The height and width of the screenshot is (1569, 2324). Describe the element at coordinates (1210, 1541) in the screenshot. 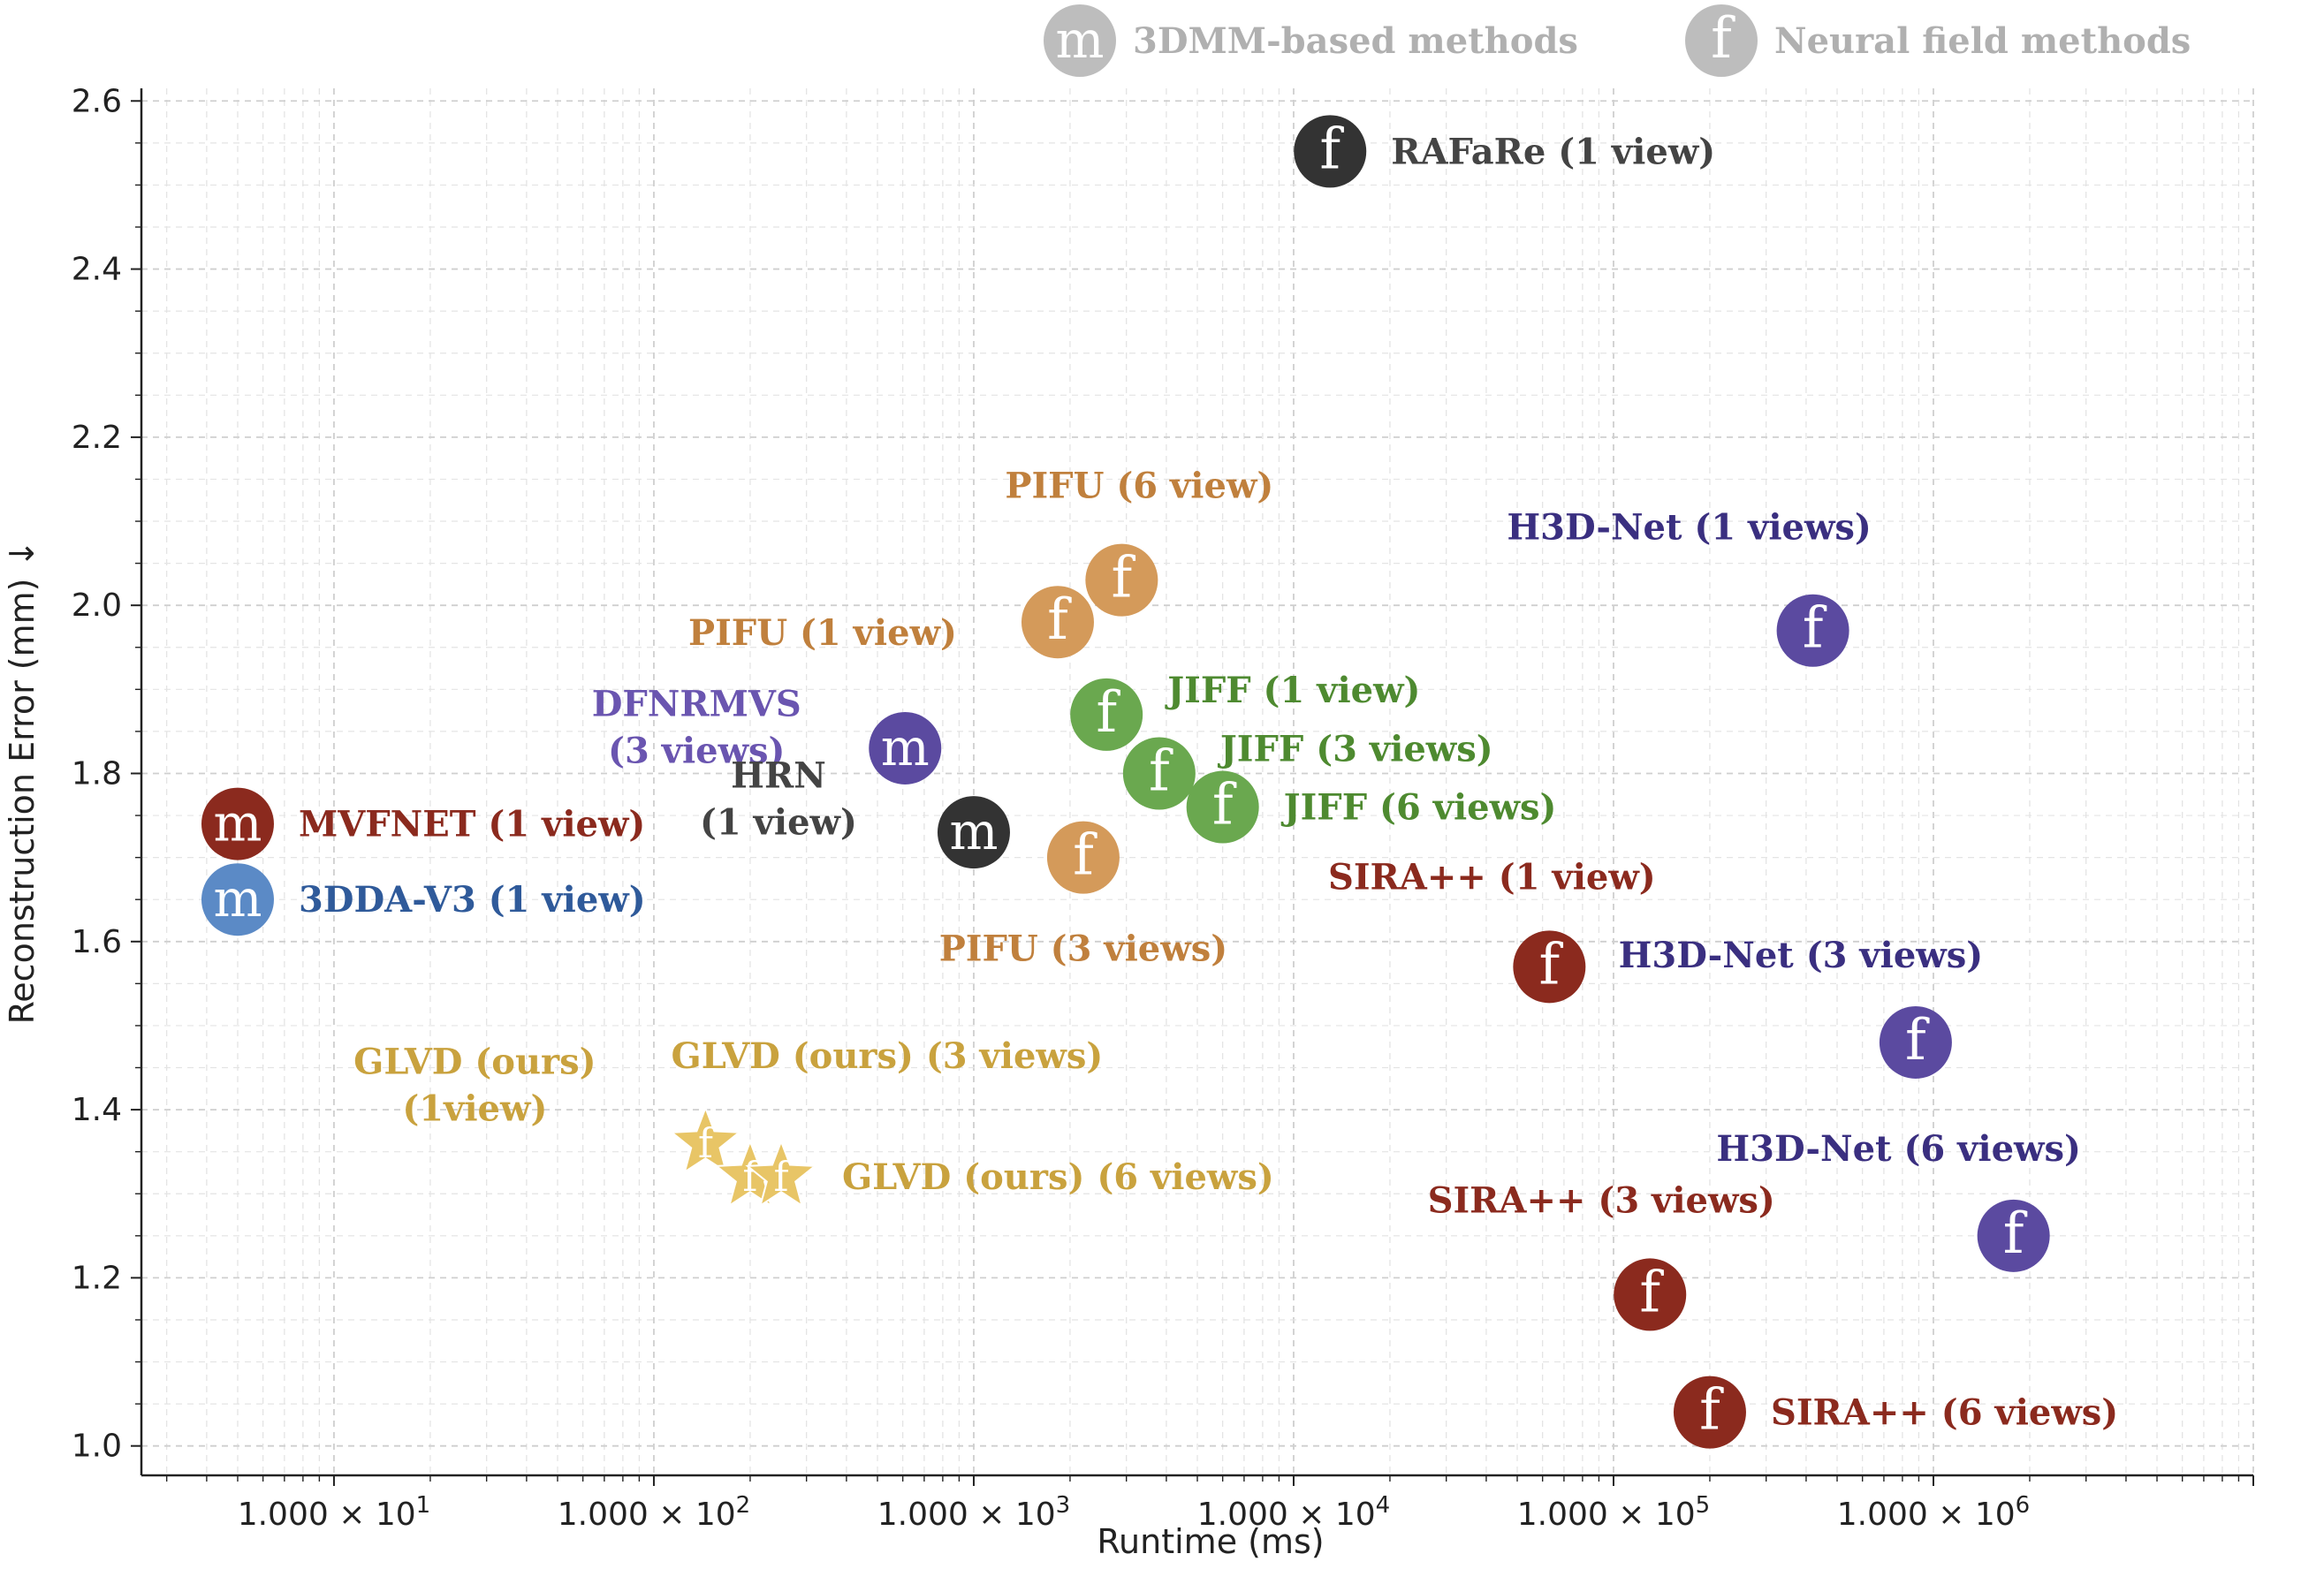

I see `x-axis-title: Runtime (ms)` at that location.